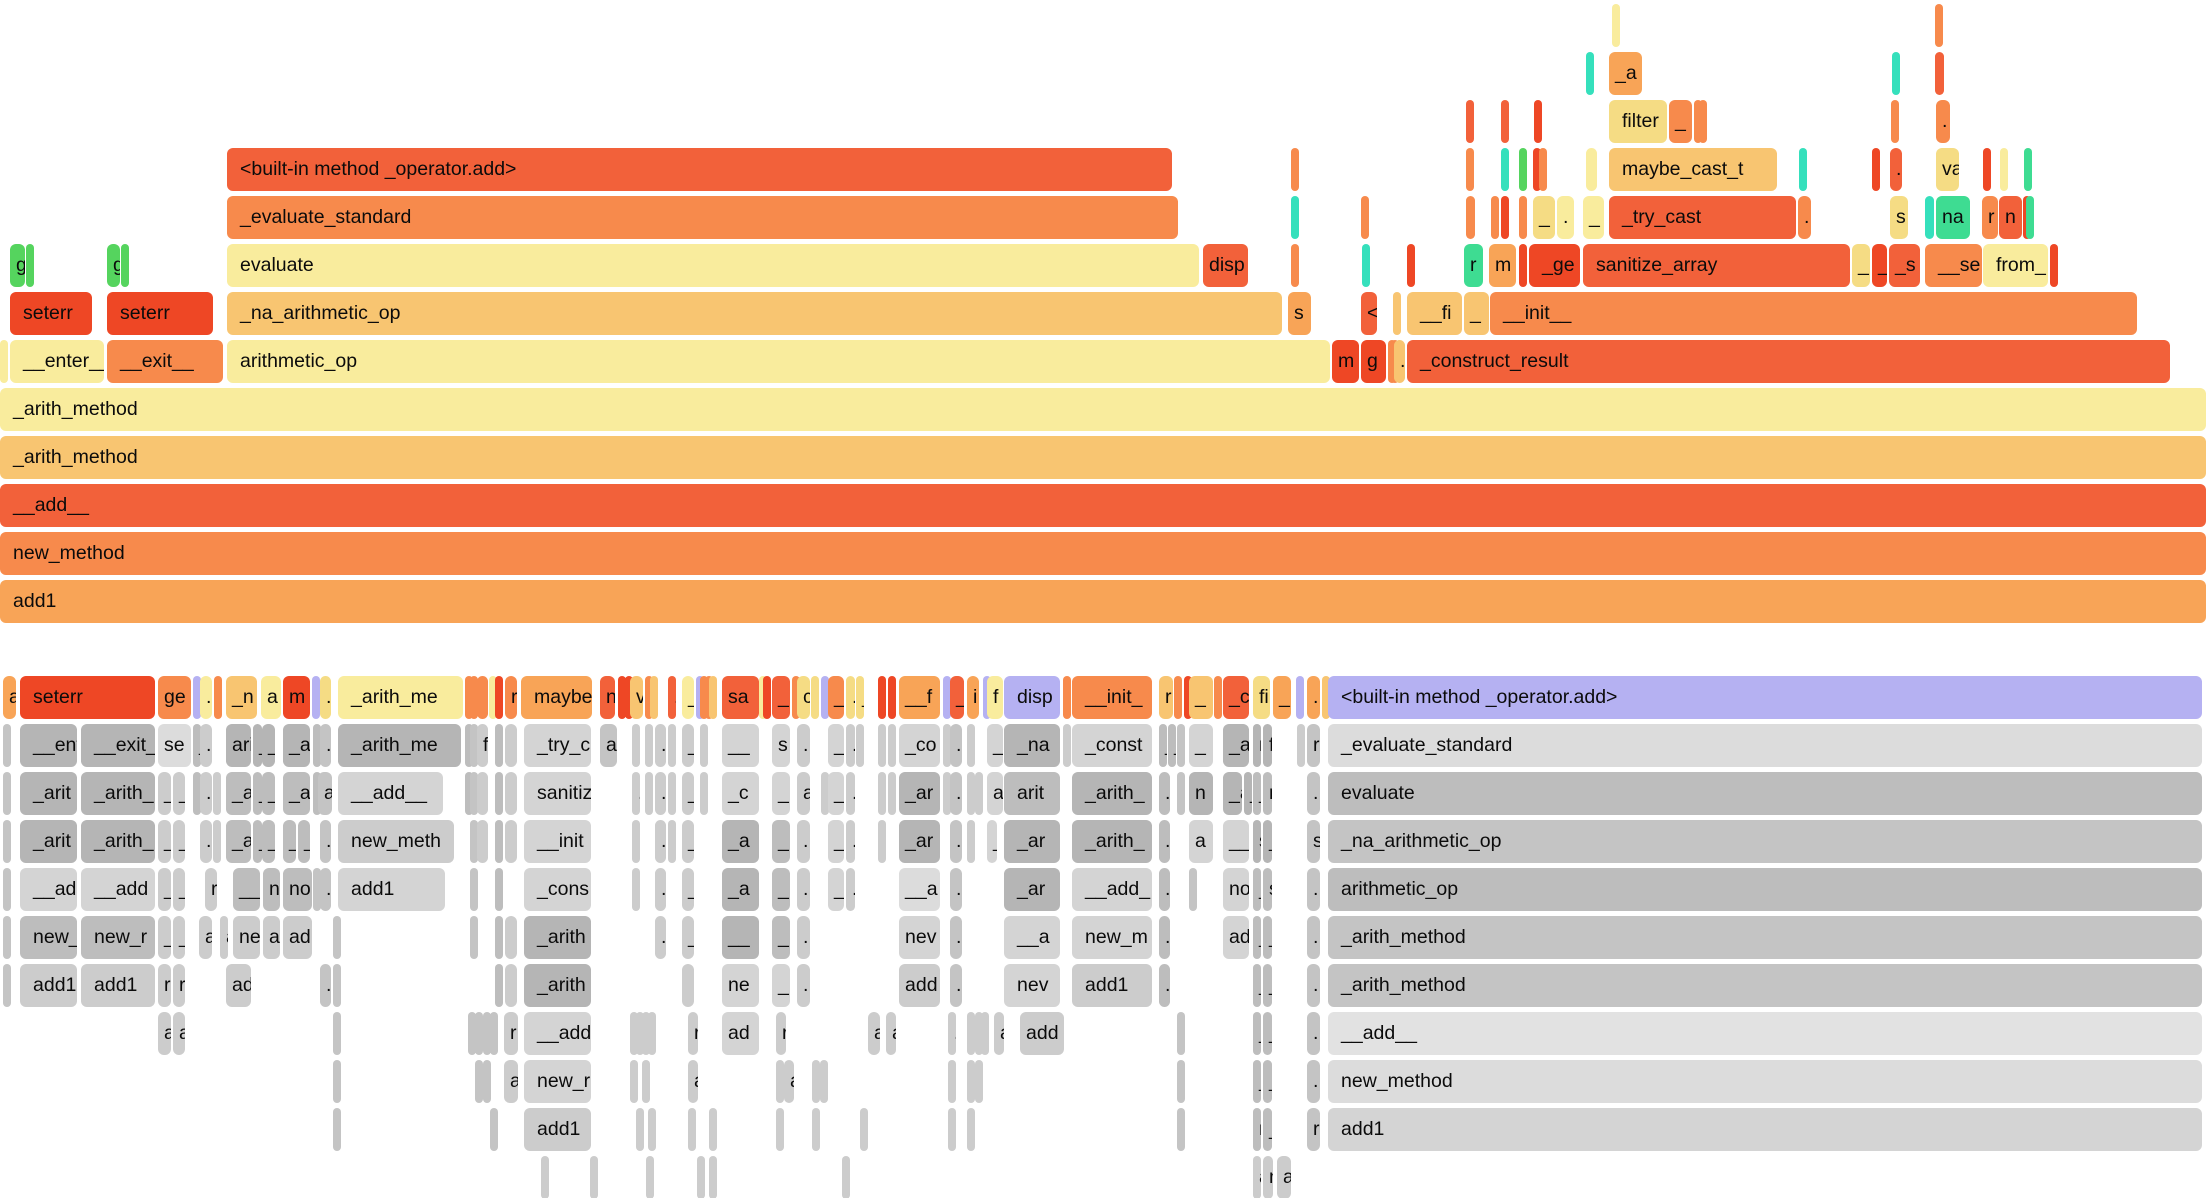 The image size is (2206, 1198). Describe the element at coordinates (1953, 217) in the screenshot. I see `flame-frame: na` at that location.